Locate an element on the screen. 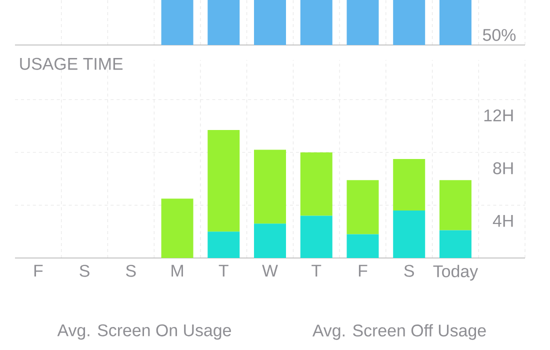 The image size is (550, 350). text: Avg. Screen On Usage is located at coordinates (144, 332).